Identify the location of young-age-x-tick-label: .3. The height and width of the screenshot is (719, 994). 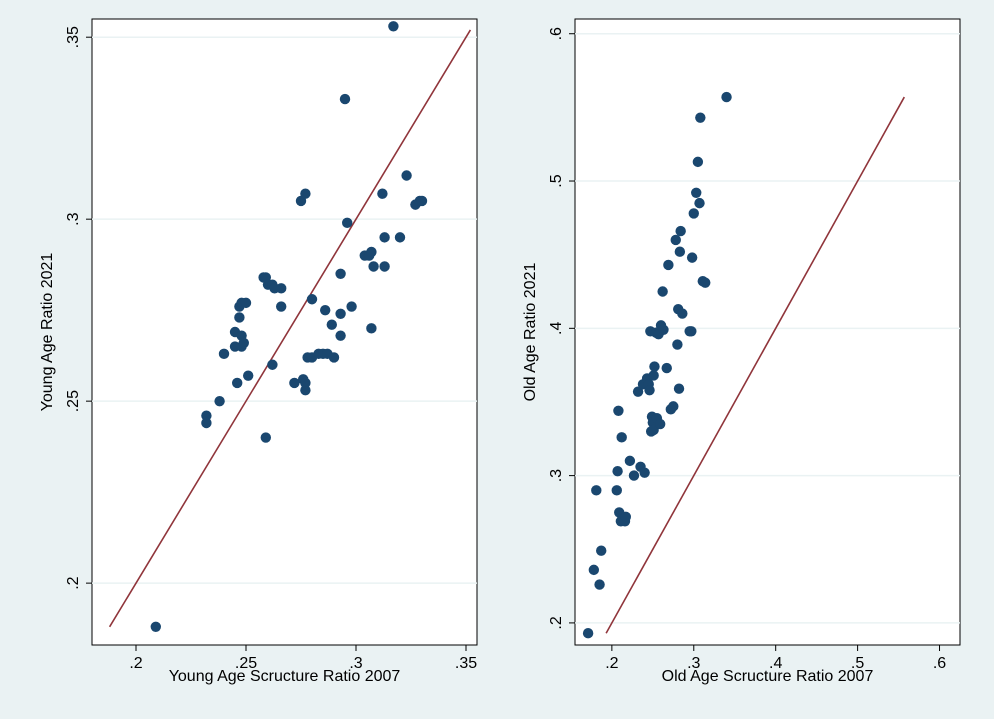
(355, 663).